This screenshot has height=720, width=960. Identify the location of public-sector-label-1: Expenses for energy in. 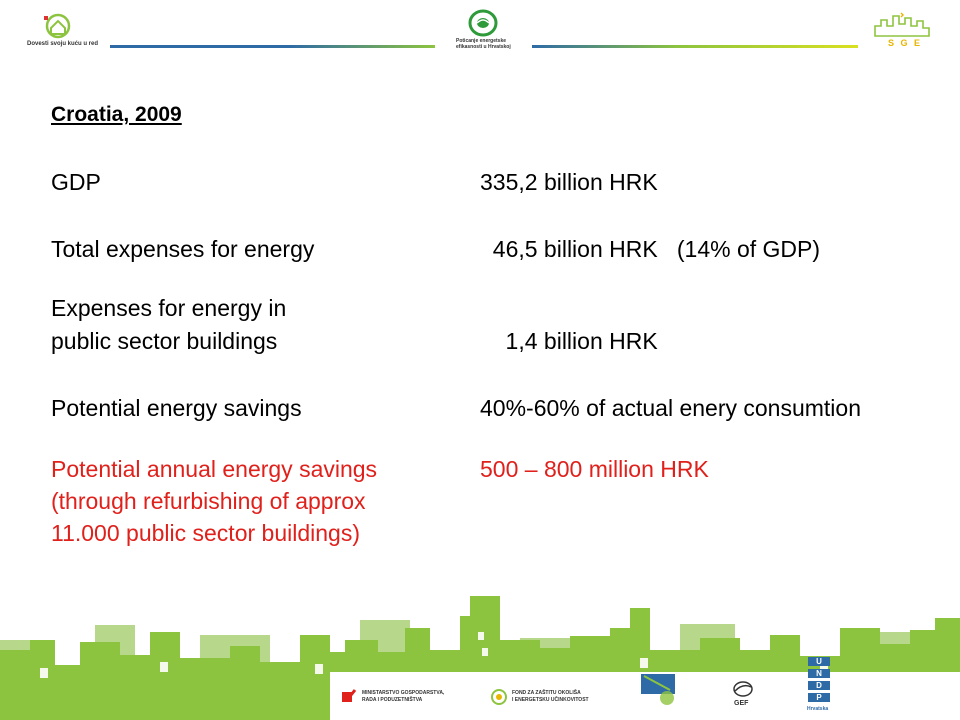
(169, 308).